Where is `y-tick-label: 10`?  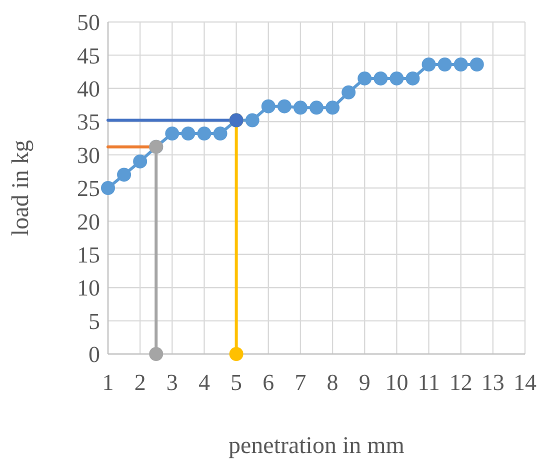 y-tick-label: 10 is located at coordinates (88, 288).